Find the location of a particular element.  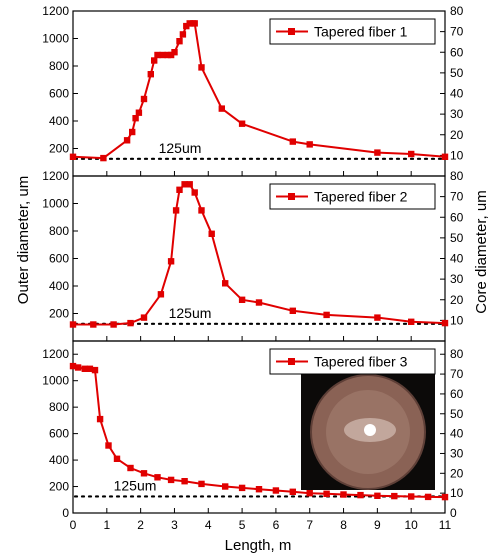

x-axis: 0 1 2 3 4 5 6 7 8 9 10 11 is located at coordinates (261, 525).